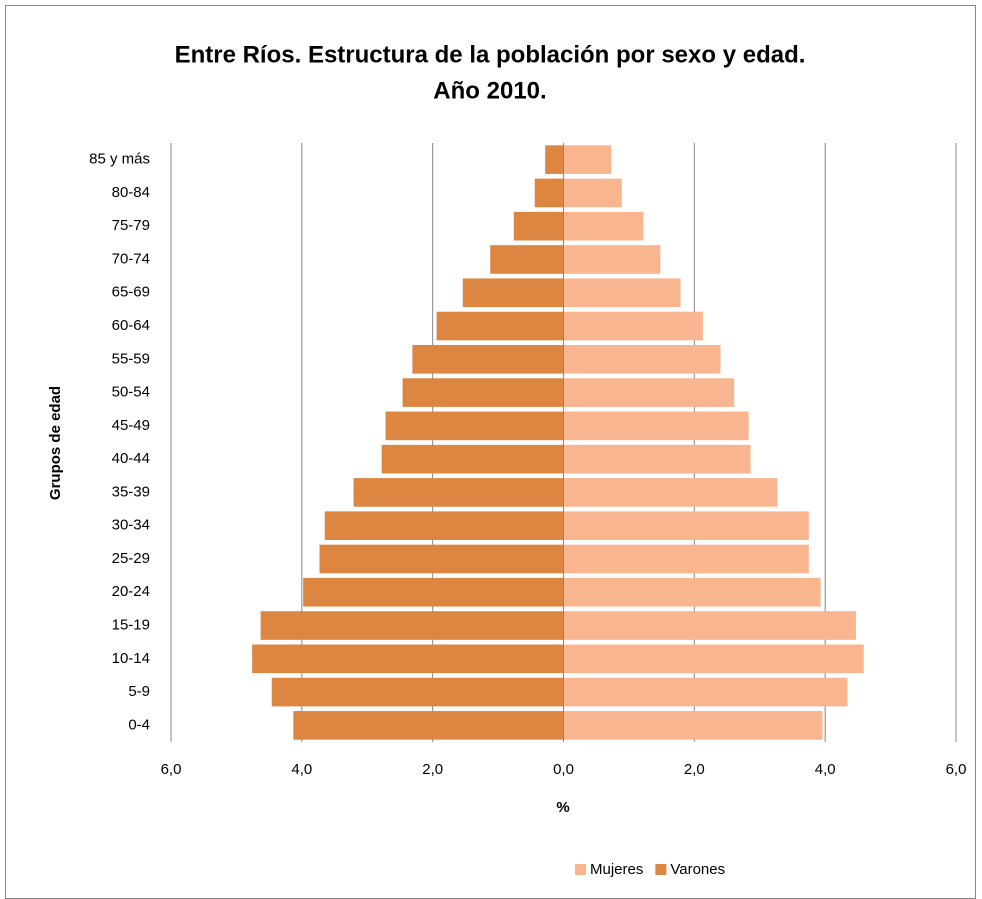 Image resolution: width=982 pixels, height=899 pixels. I want to click on y-tick-label: 5-9, so click(139, 691).